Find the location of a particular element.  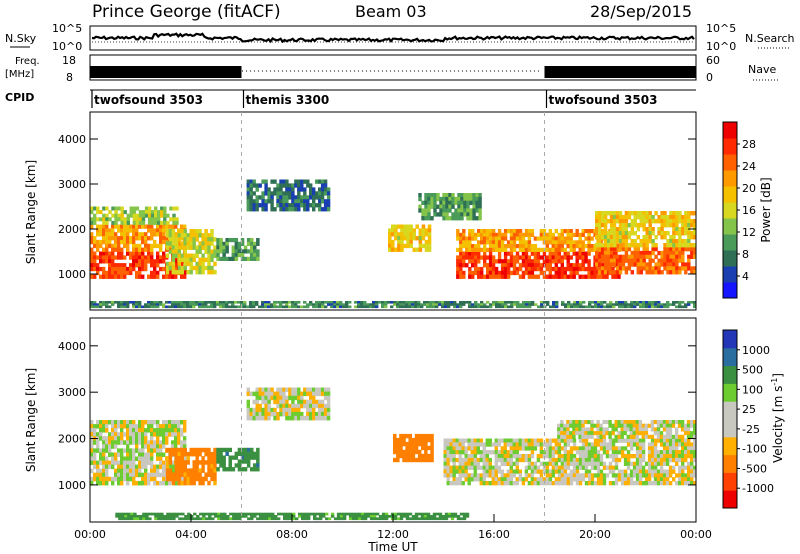

nsky-panel: N.Sky 10^5 10^0 10^5 10^0 N.Search is located at coordinates (400, 37).